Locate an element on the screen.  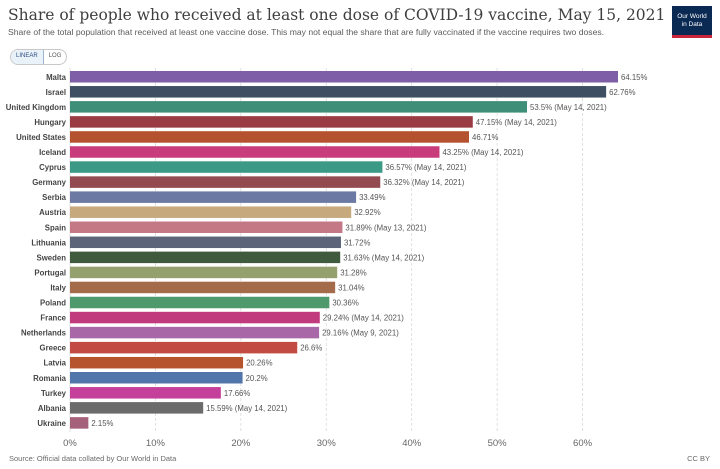
value-label: 31.89% (May 13, 2021) is located at coordinates (385, 227).